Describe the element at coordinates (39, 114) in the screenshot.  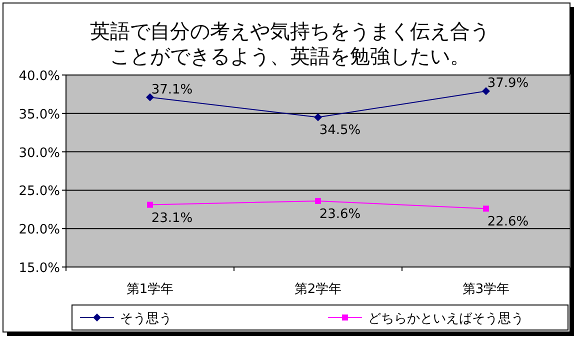
I see `y-tick-label: 35.0%` at that location.